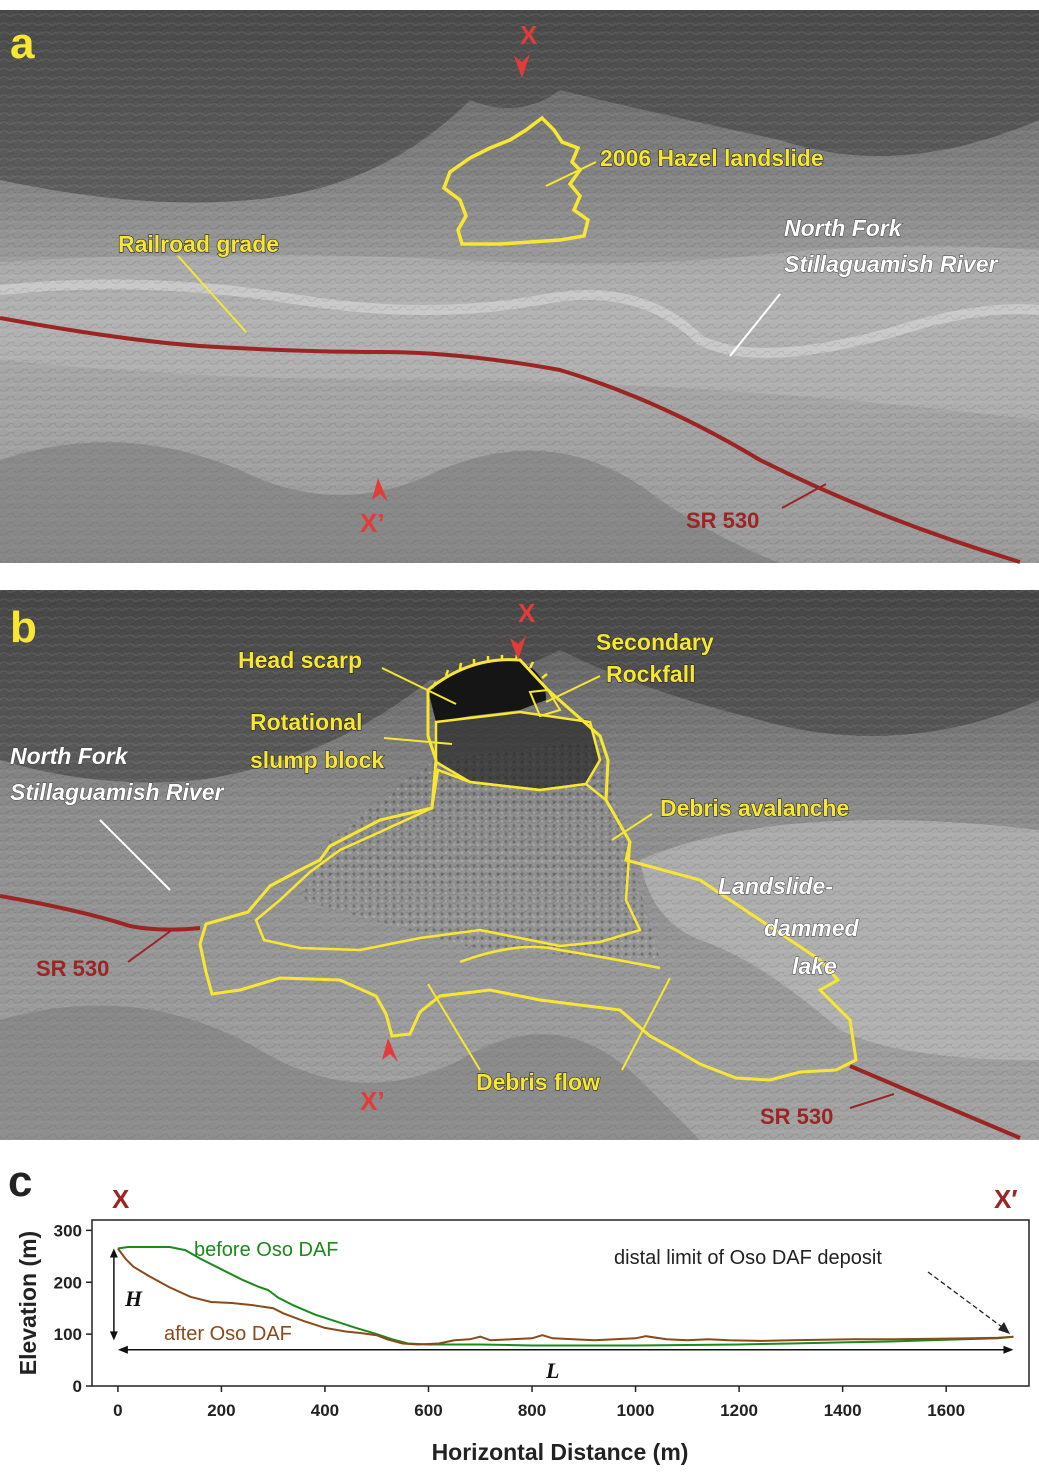 The width and height of the screenshot is (1039, 1476). I want to click on head-scarp-leader, so click(419, 686).